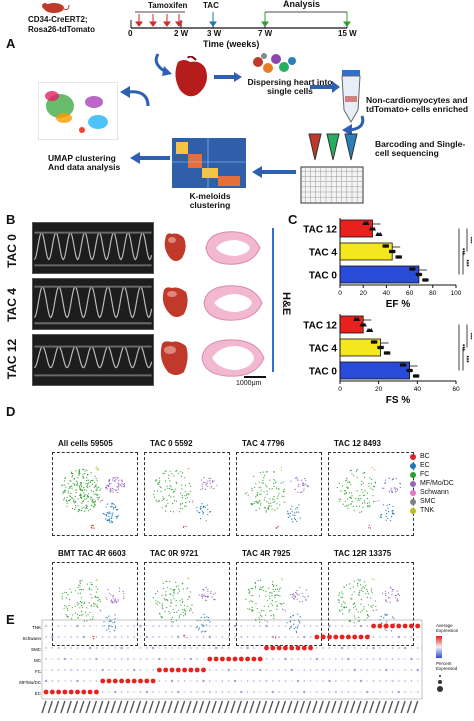 This screenshot has width=474, height=721. I want to click on data-point, so click(376, 342).